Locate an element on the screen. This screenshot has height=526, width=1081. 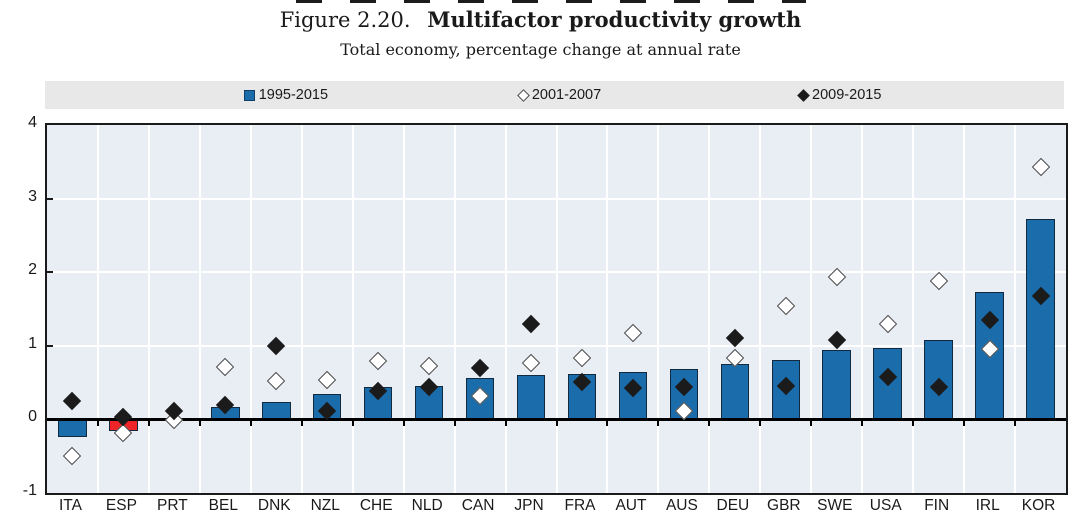
x-tick-label-ITA: ITA is located at coordinates (70, 505).